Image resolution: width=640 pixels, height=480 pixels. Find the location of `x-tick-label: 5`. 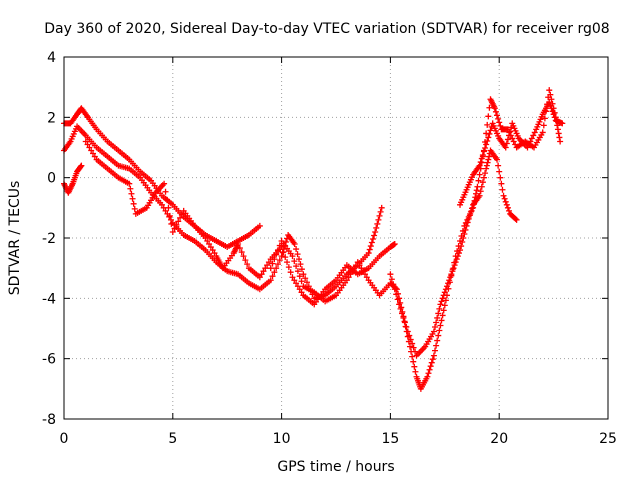

x-tick-label: 5 is located at coordinates (172, 439).